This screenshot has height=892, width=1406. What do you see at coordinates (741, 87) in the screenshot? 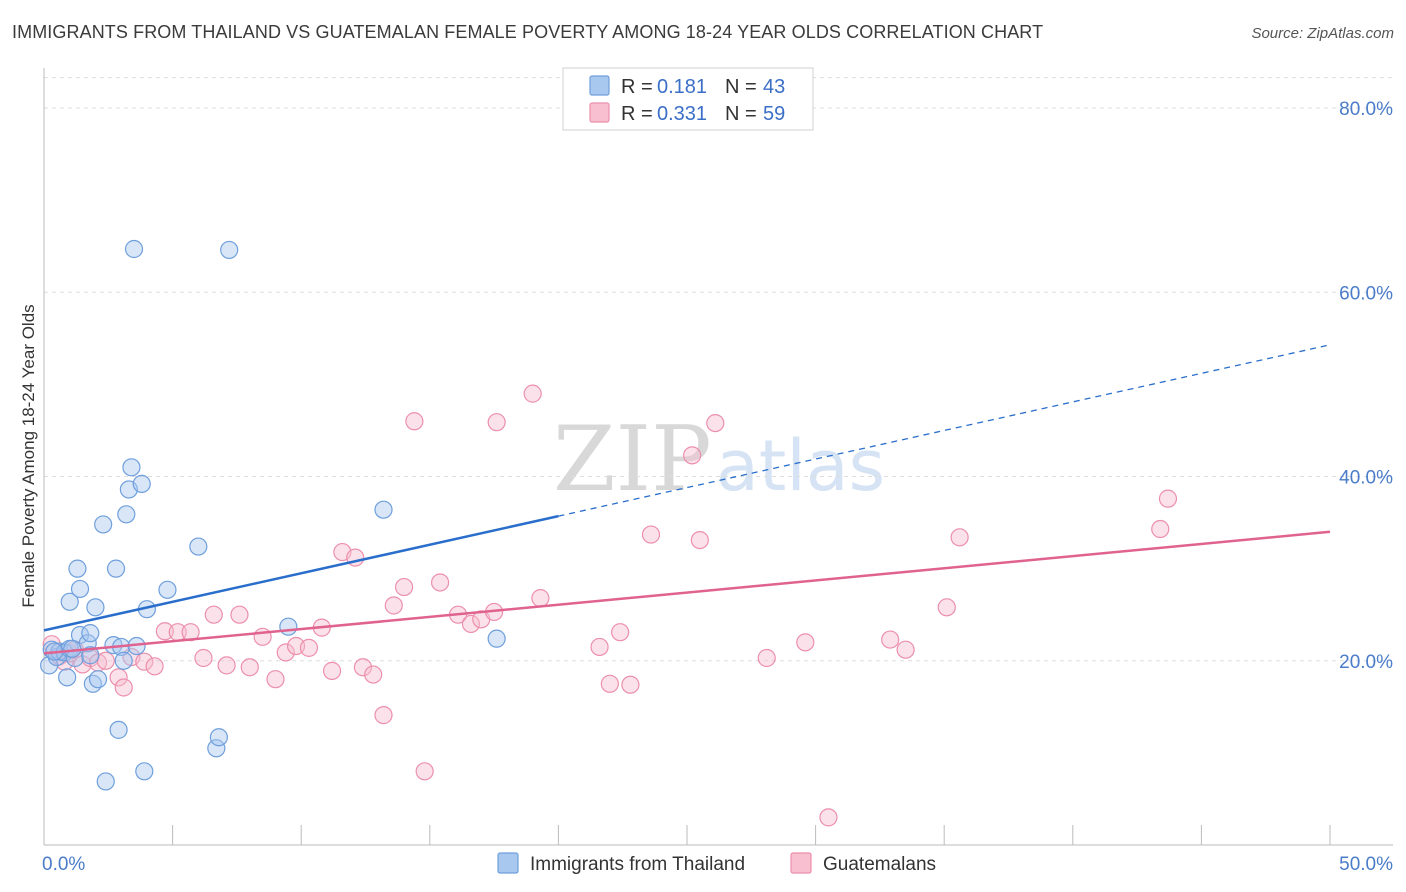
I see `legend-n-label-thailand: N =` at bounding box center [741, 87].